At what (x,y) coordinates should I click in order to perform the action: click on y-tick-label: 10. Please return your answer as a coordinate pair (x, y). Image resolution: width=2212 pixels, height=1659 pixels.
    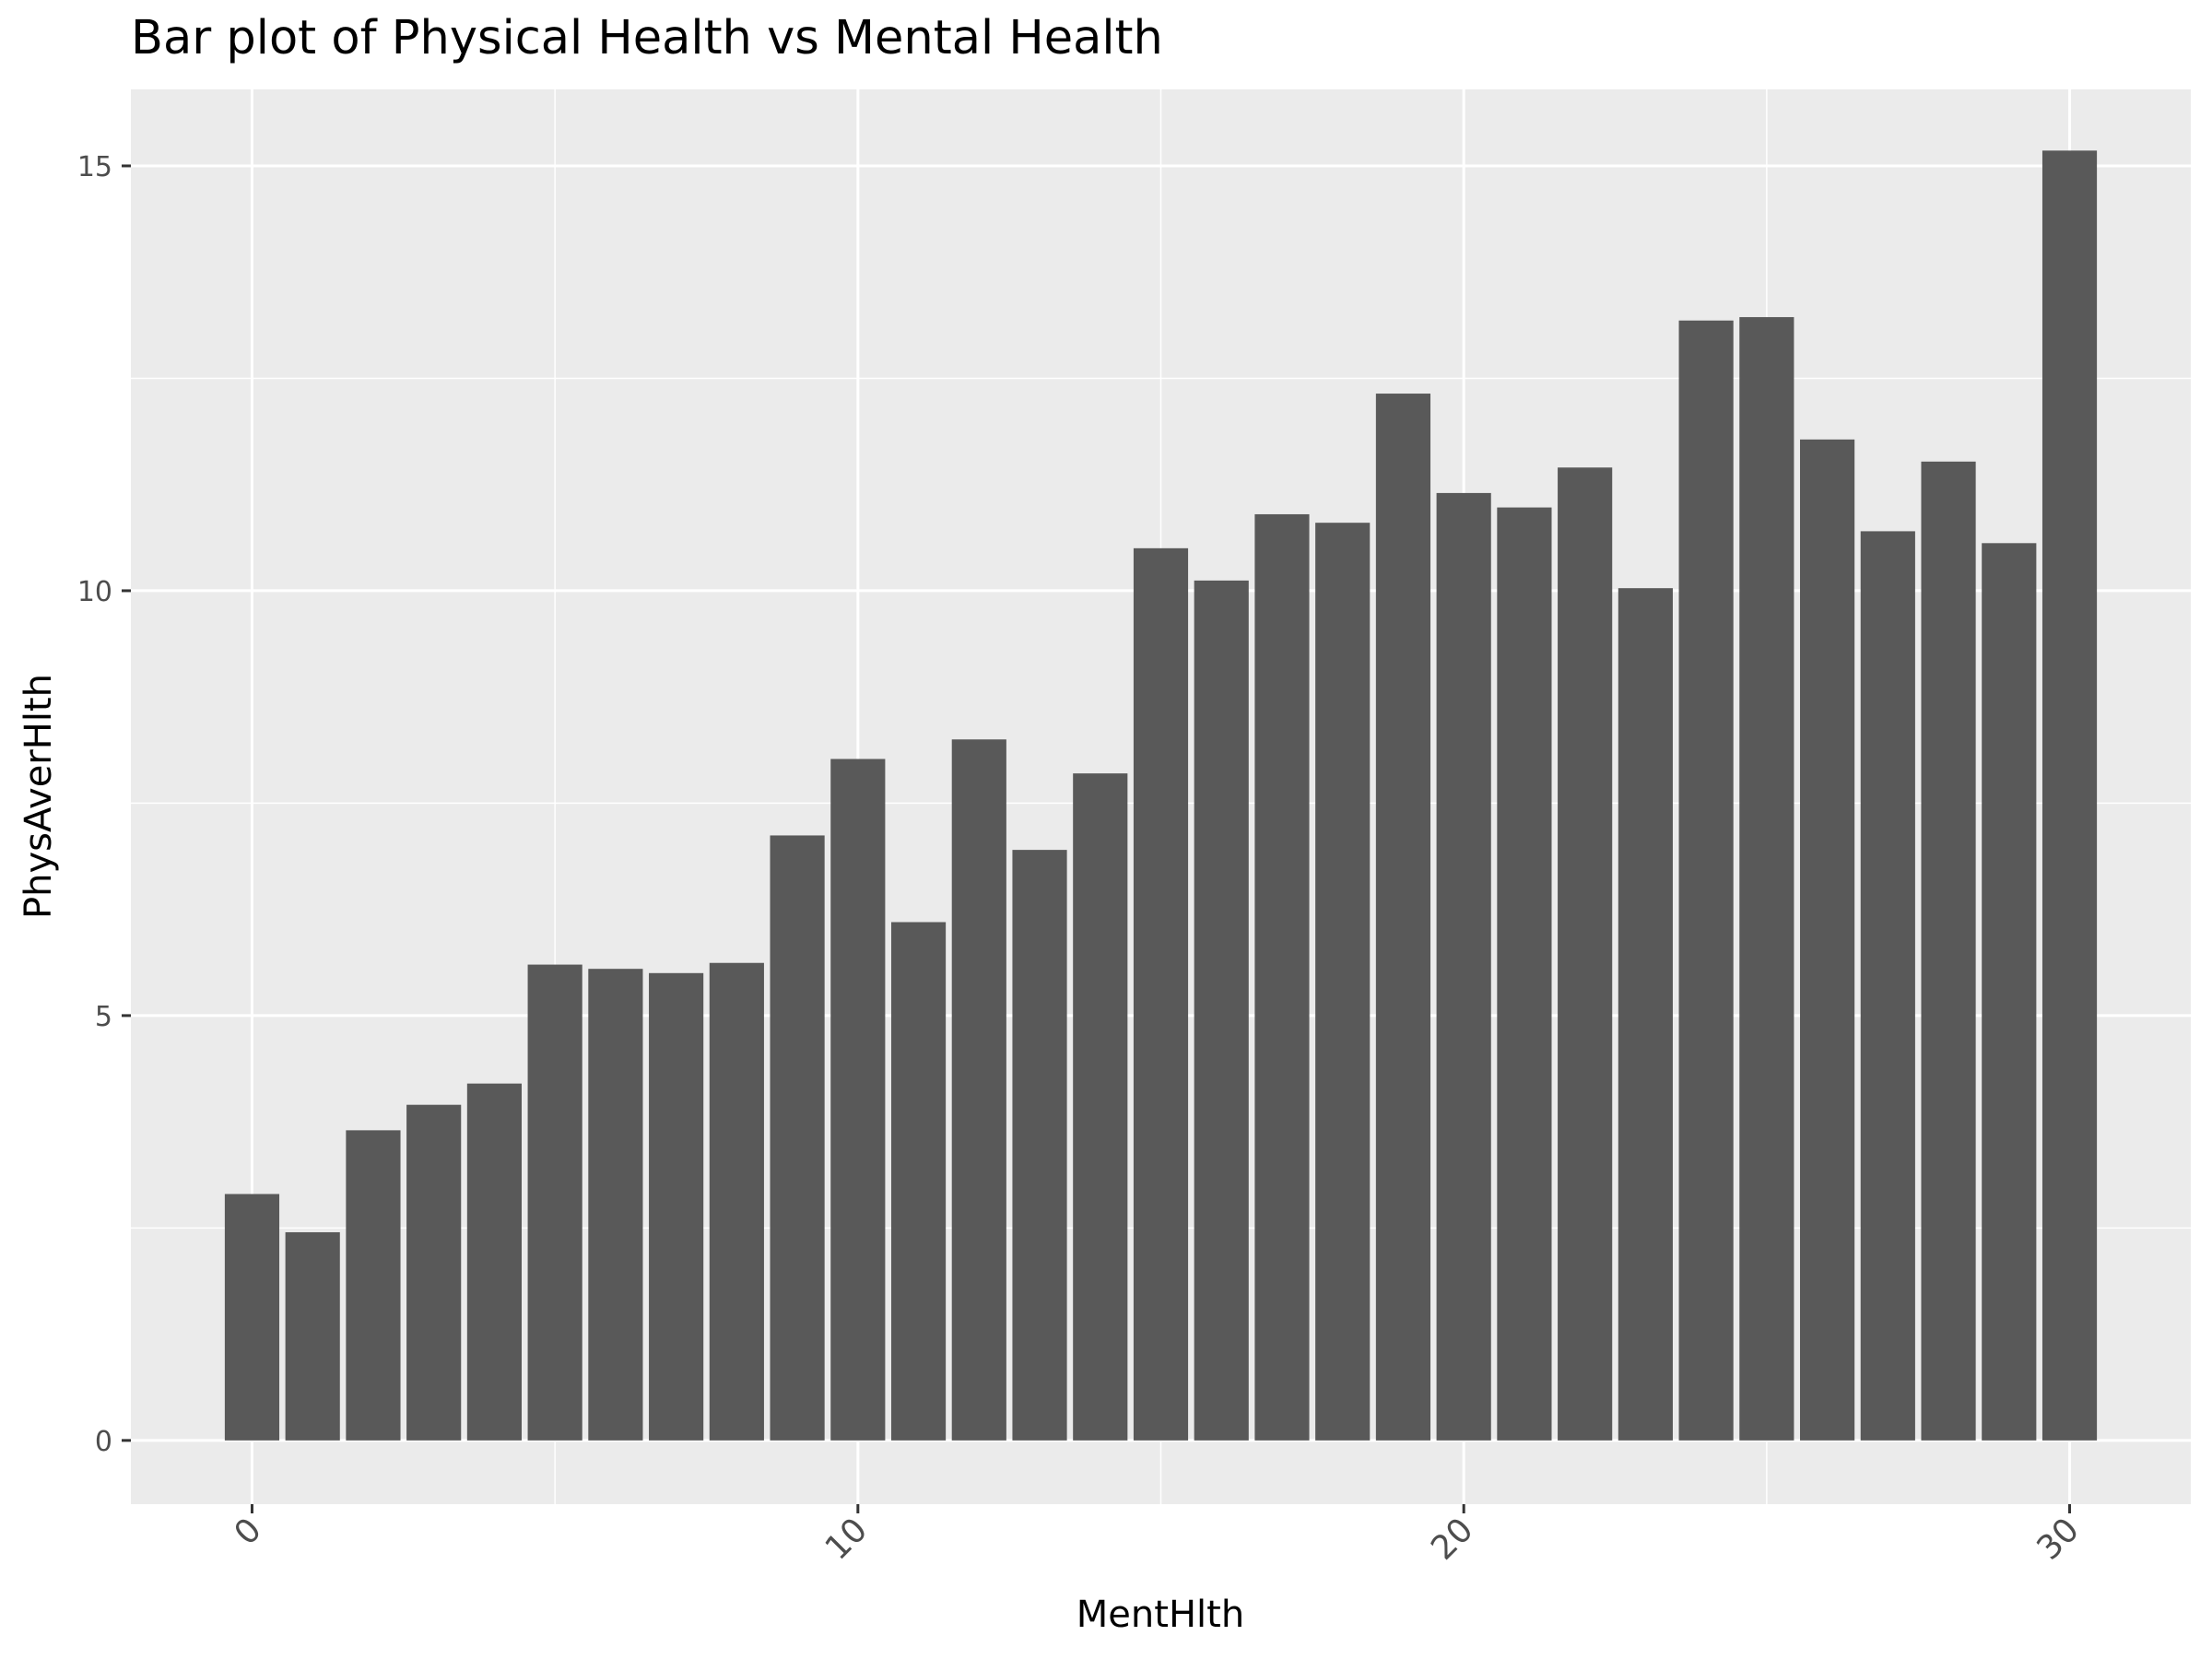
    Looking at the image, I should click on (94, 592).